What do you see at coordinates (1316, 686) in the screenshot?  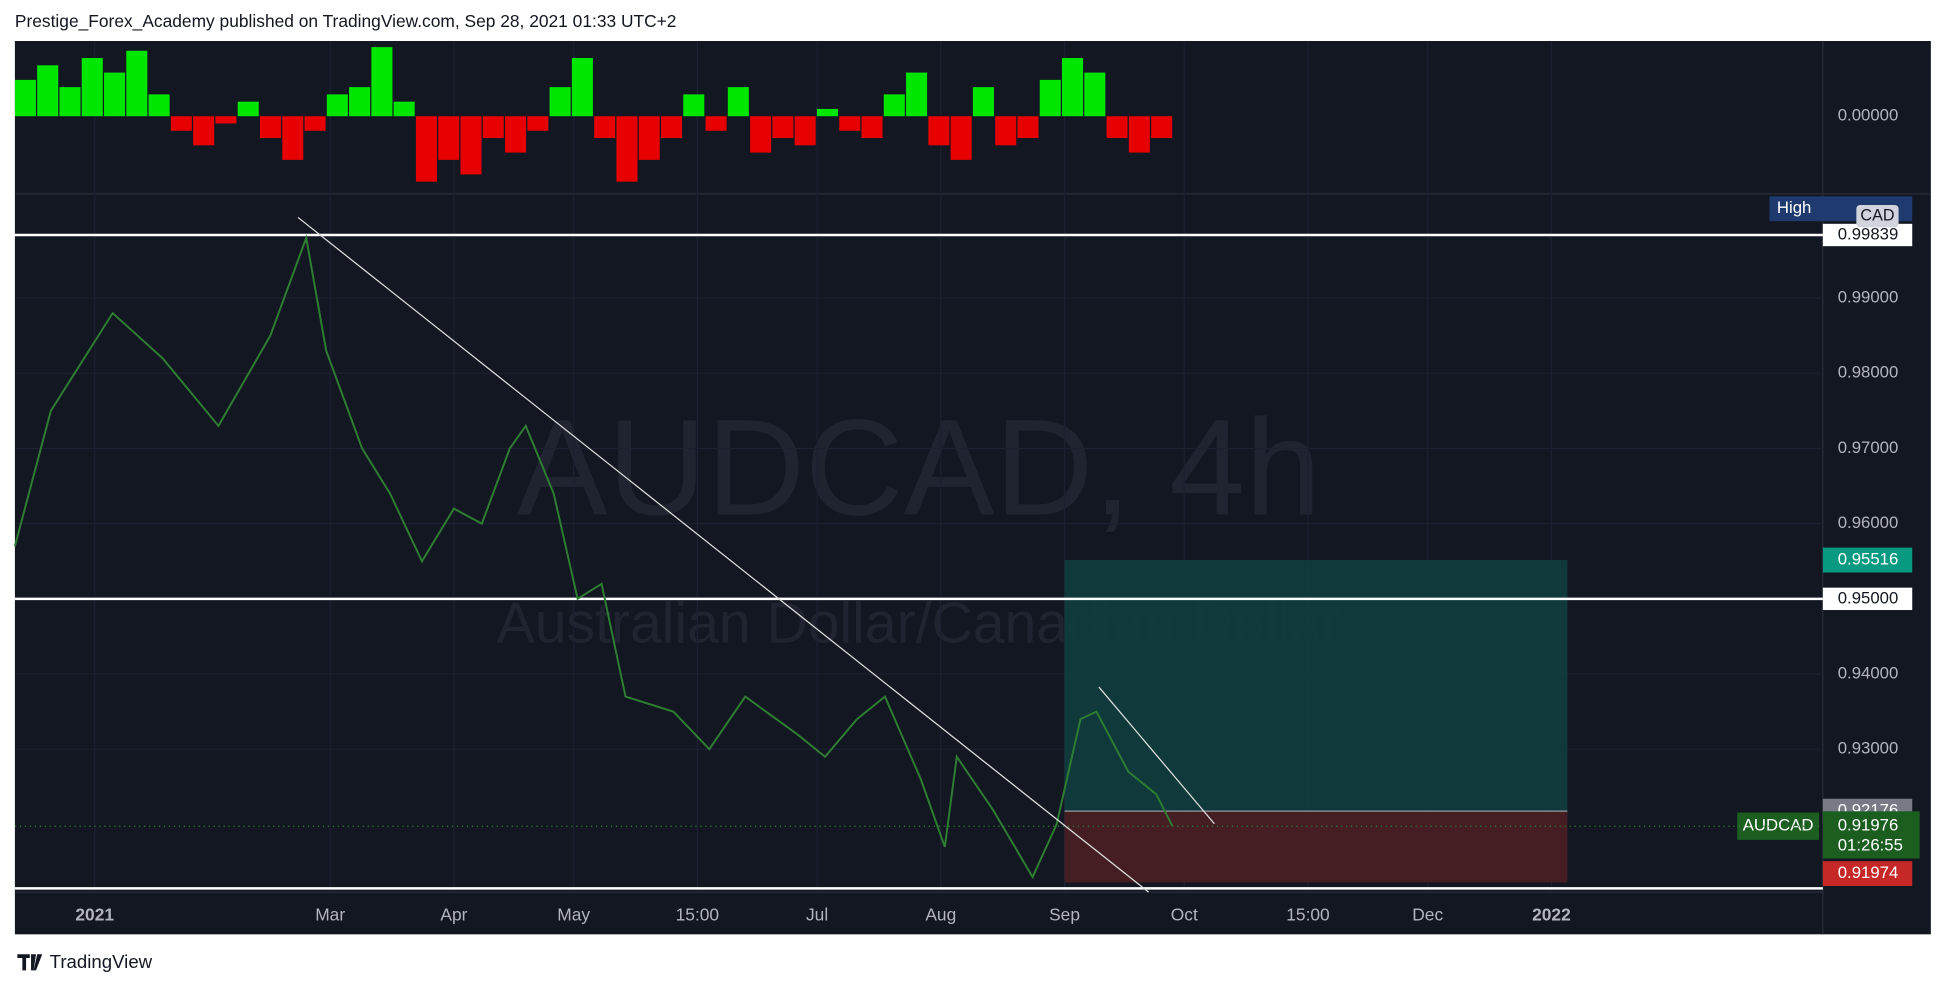 I see `target-zone` at bounding box center [1316, 686].